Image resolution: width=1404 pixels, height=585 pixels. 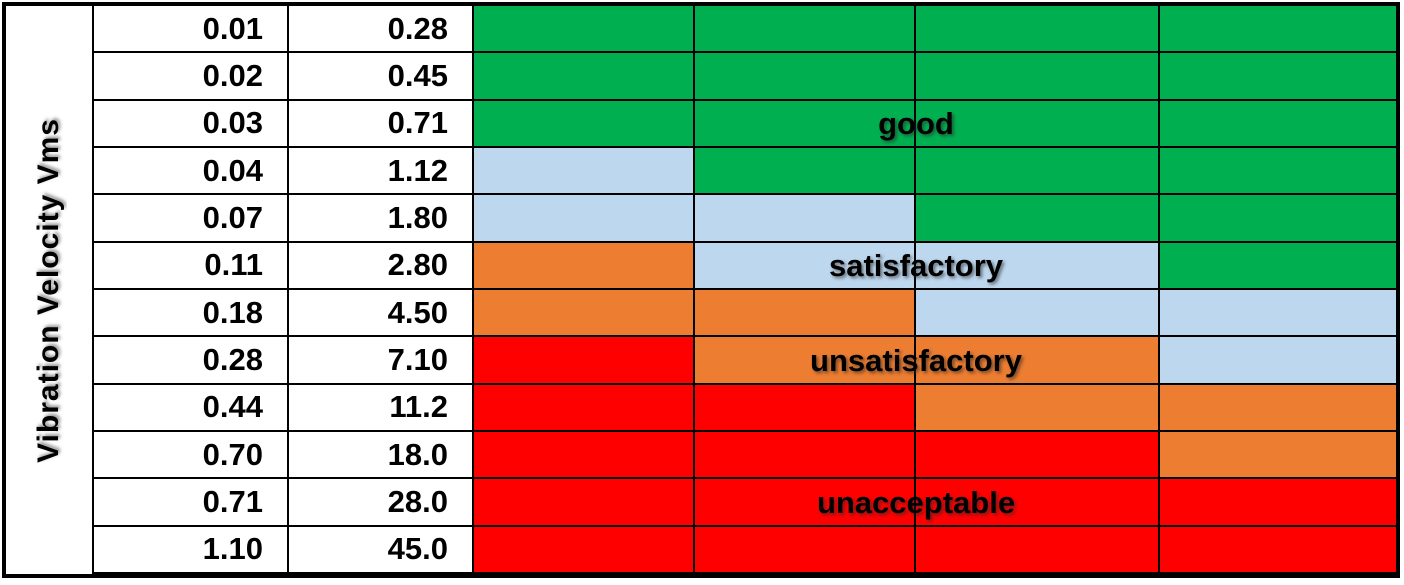 I want to click on velocity-col2-cell: 2.80, so click(x=381, y=265).